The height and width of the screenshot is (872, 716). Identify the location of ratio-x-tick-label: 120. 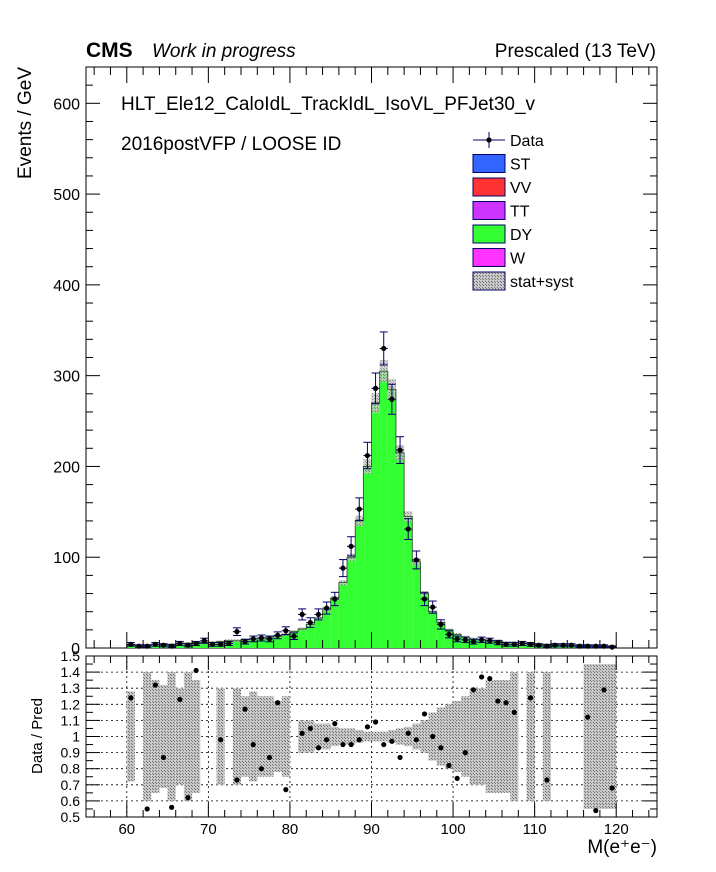
(616, 829).